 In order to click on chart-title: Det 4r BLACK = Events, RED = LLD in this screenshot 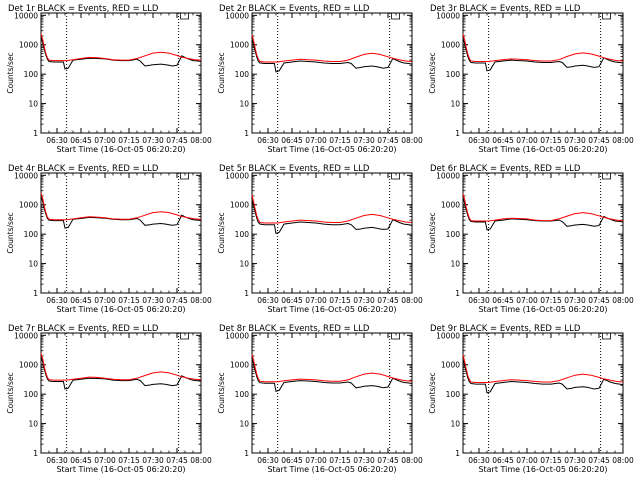, I will do `click(83, 169)`.